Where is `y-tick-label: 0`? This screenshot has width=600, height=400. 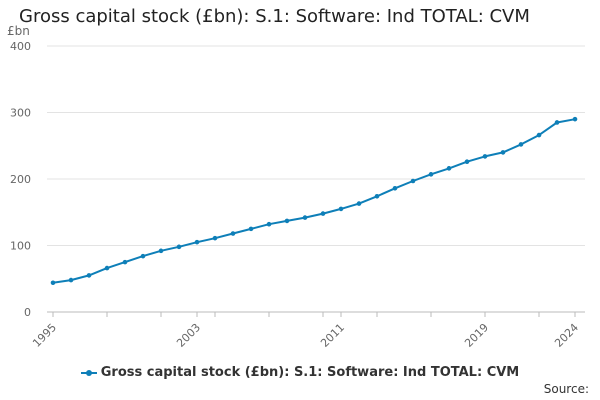 y-tick-label: 0 is located at coordinates (27, 312).